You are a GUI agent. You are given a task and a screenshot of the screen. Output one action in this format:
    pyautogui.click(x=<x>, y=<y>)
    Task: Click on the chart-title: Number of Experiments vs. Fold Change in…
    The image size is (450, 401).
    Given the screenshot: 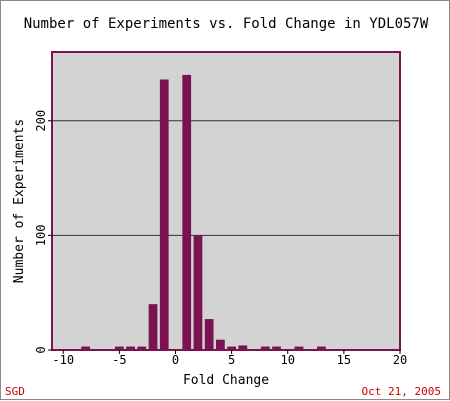 What is the action you would take?
    pyautogui.click(x=226, y=24)
    